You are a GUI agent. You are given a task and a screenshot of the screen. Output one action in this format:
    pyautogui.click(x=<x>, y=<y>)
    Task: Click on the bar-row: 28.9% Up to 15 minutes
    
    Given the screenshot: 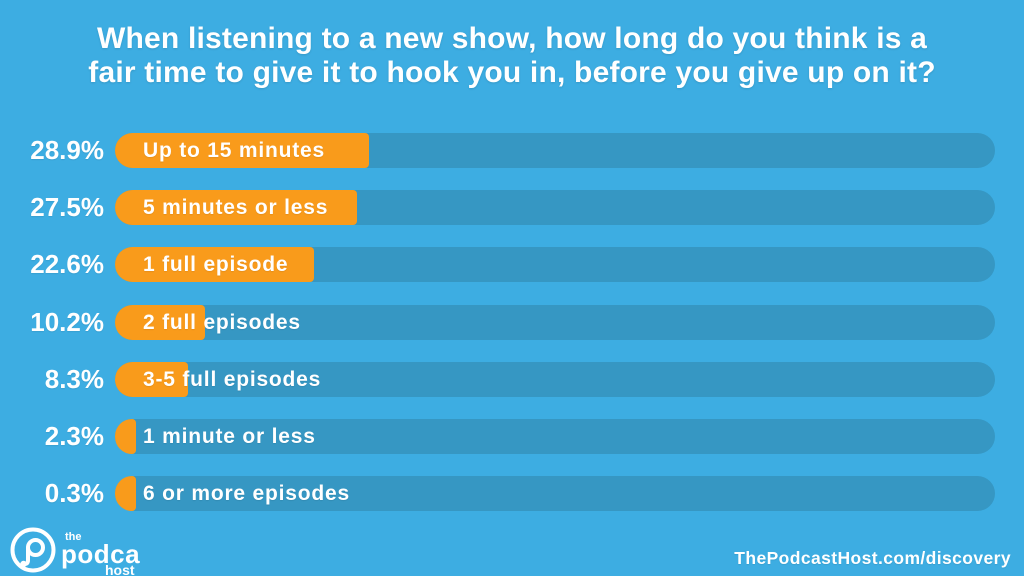 What is the action you would take?
    pyautogui.click(x=512, y=150)
    